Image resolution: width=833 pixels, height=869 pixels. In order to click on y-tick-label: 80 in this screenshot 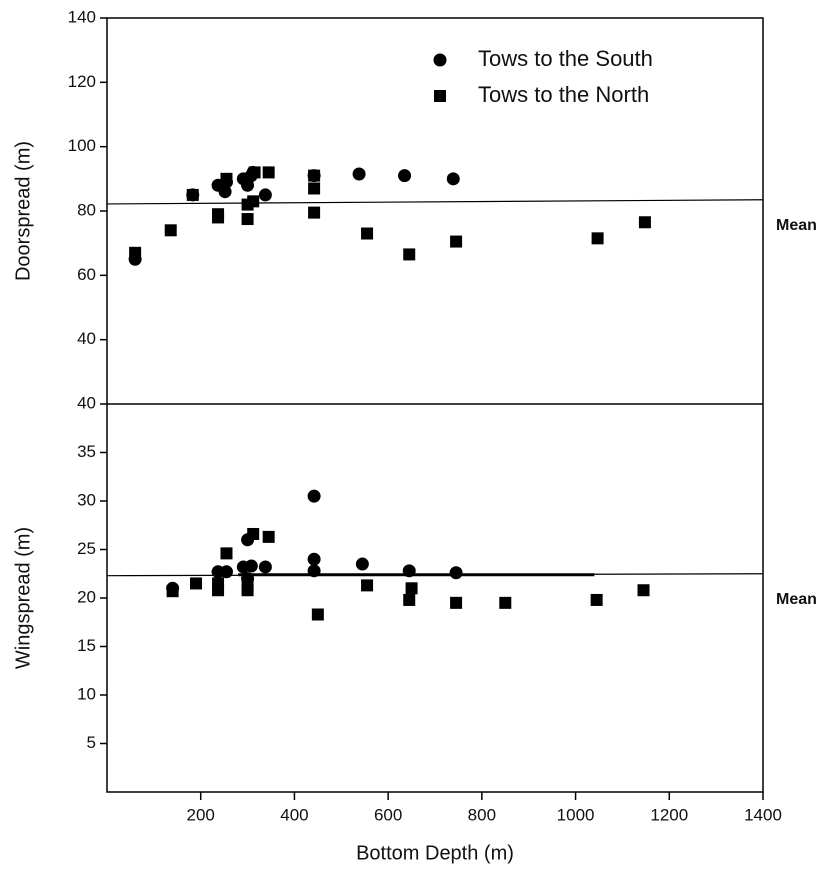, I will do `click(86, 209)`.